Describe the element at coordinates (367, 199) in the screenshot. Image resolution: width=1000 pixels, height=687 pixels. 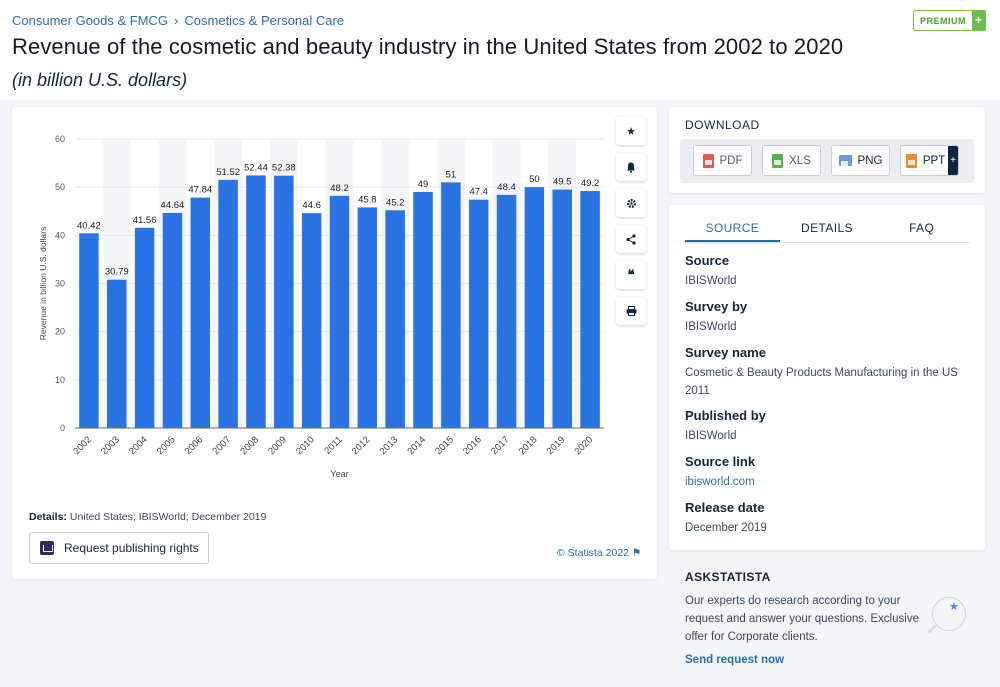
I see `data-label-2012: 45.8` at that location.